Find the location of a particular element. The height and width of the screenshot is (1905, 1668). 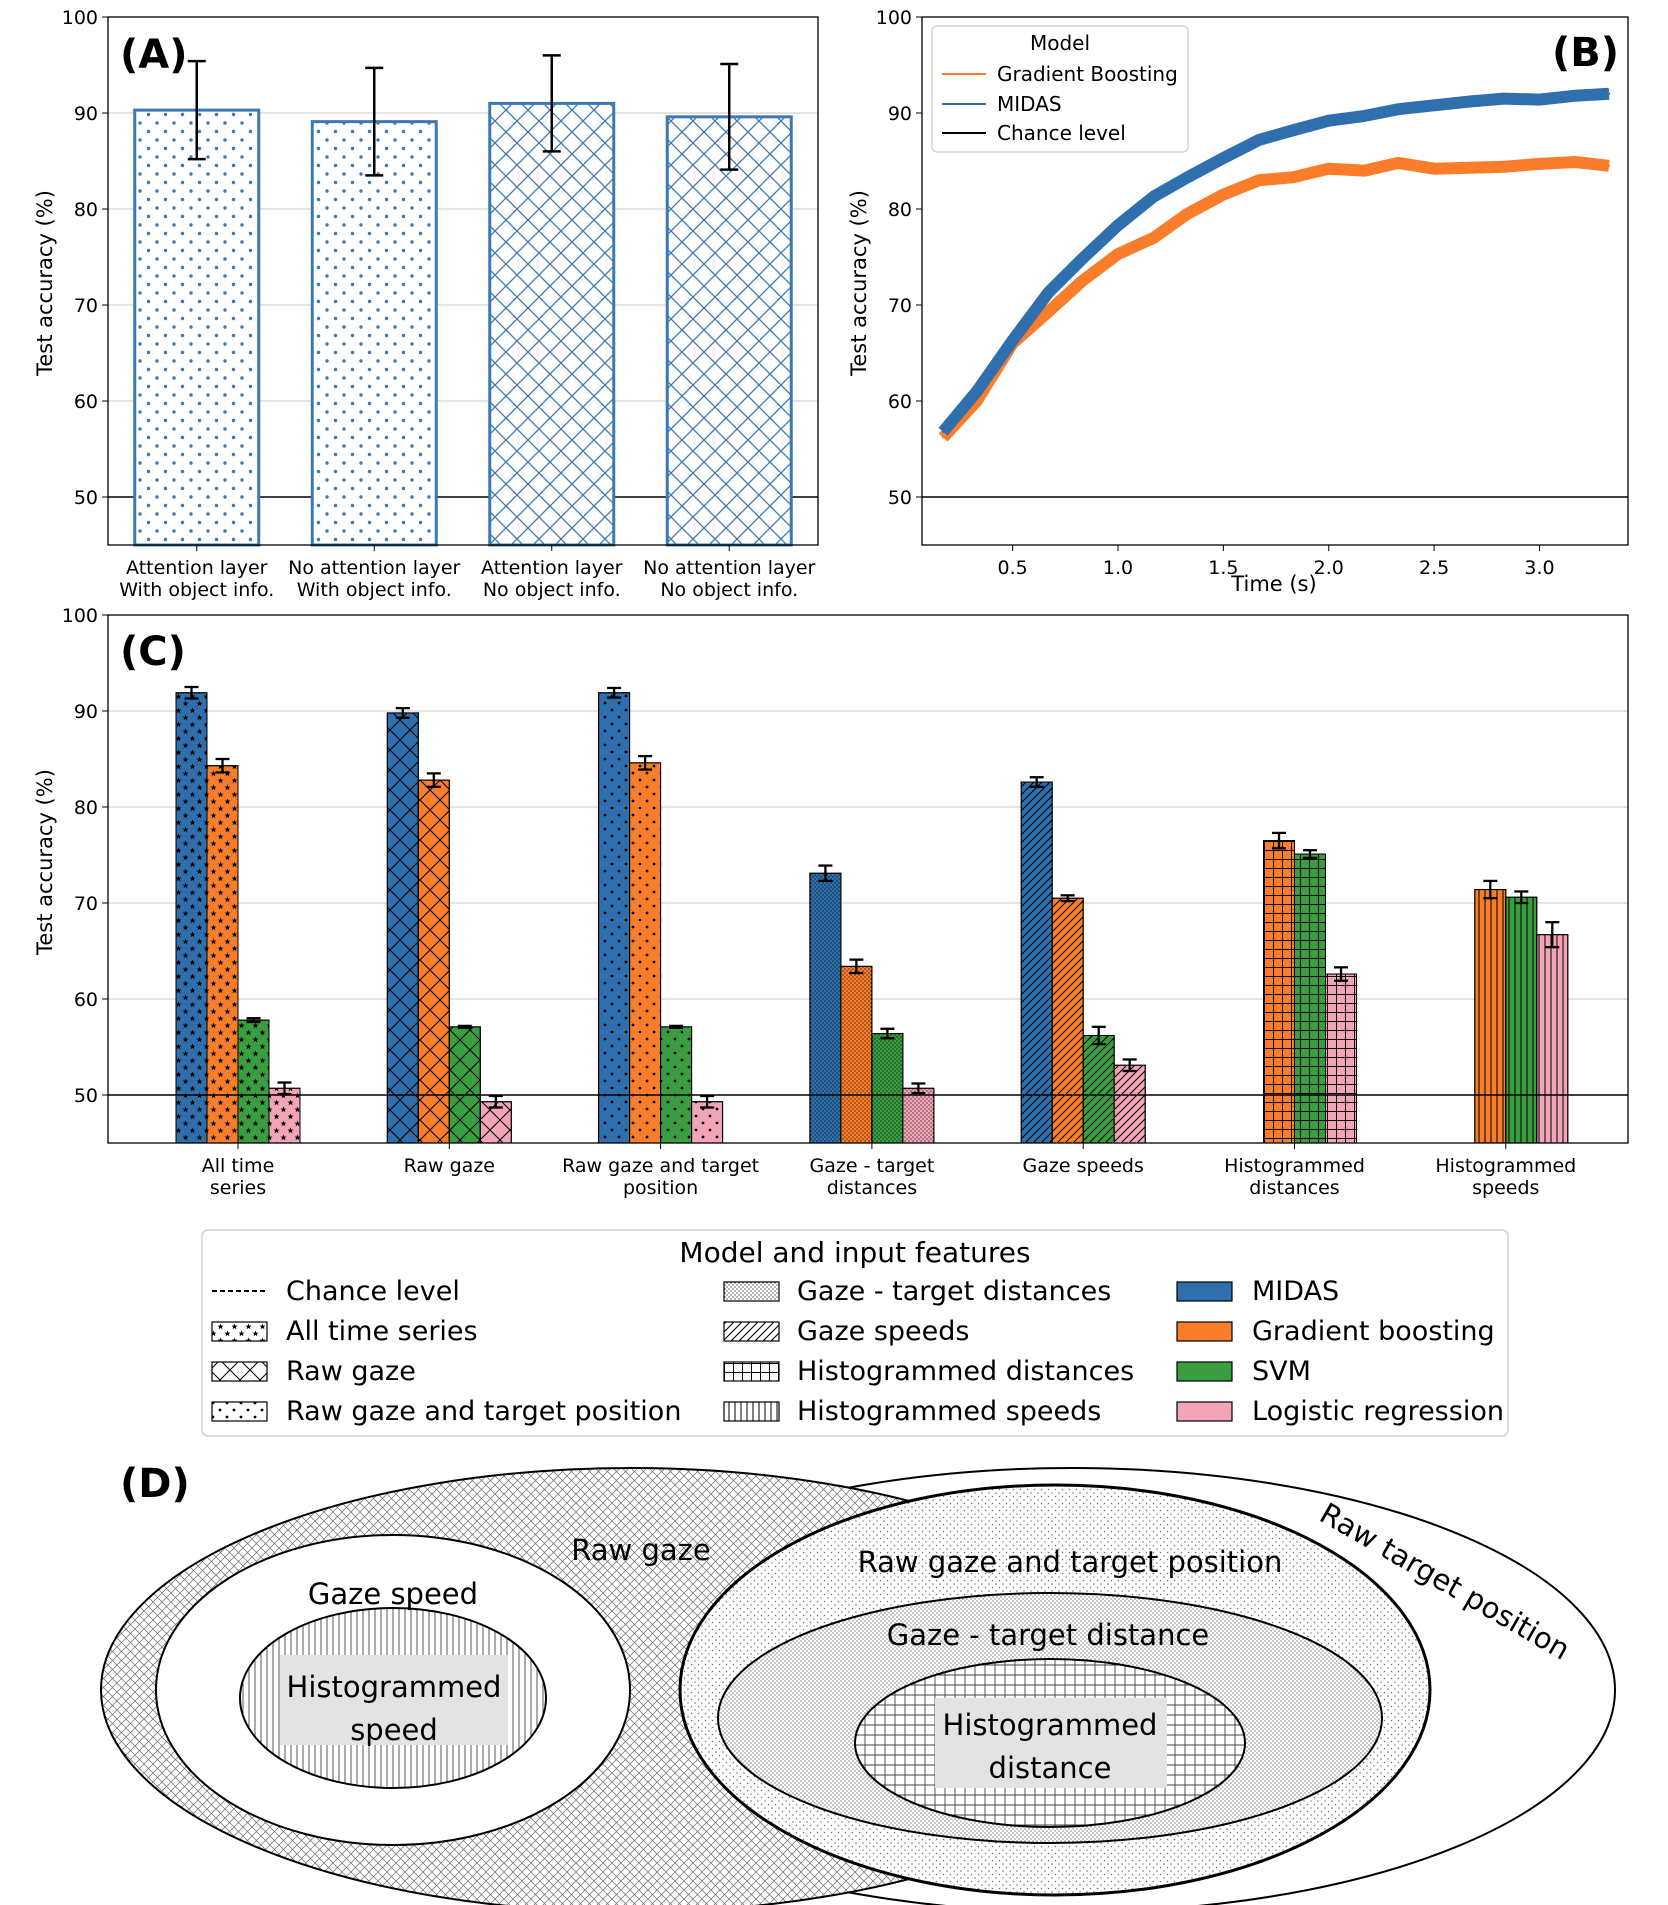

b-panel-label: (B) is located at coordinates (1585, 53).